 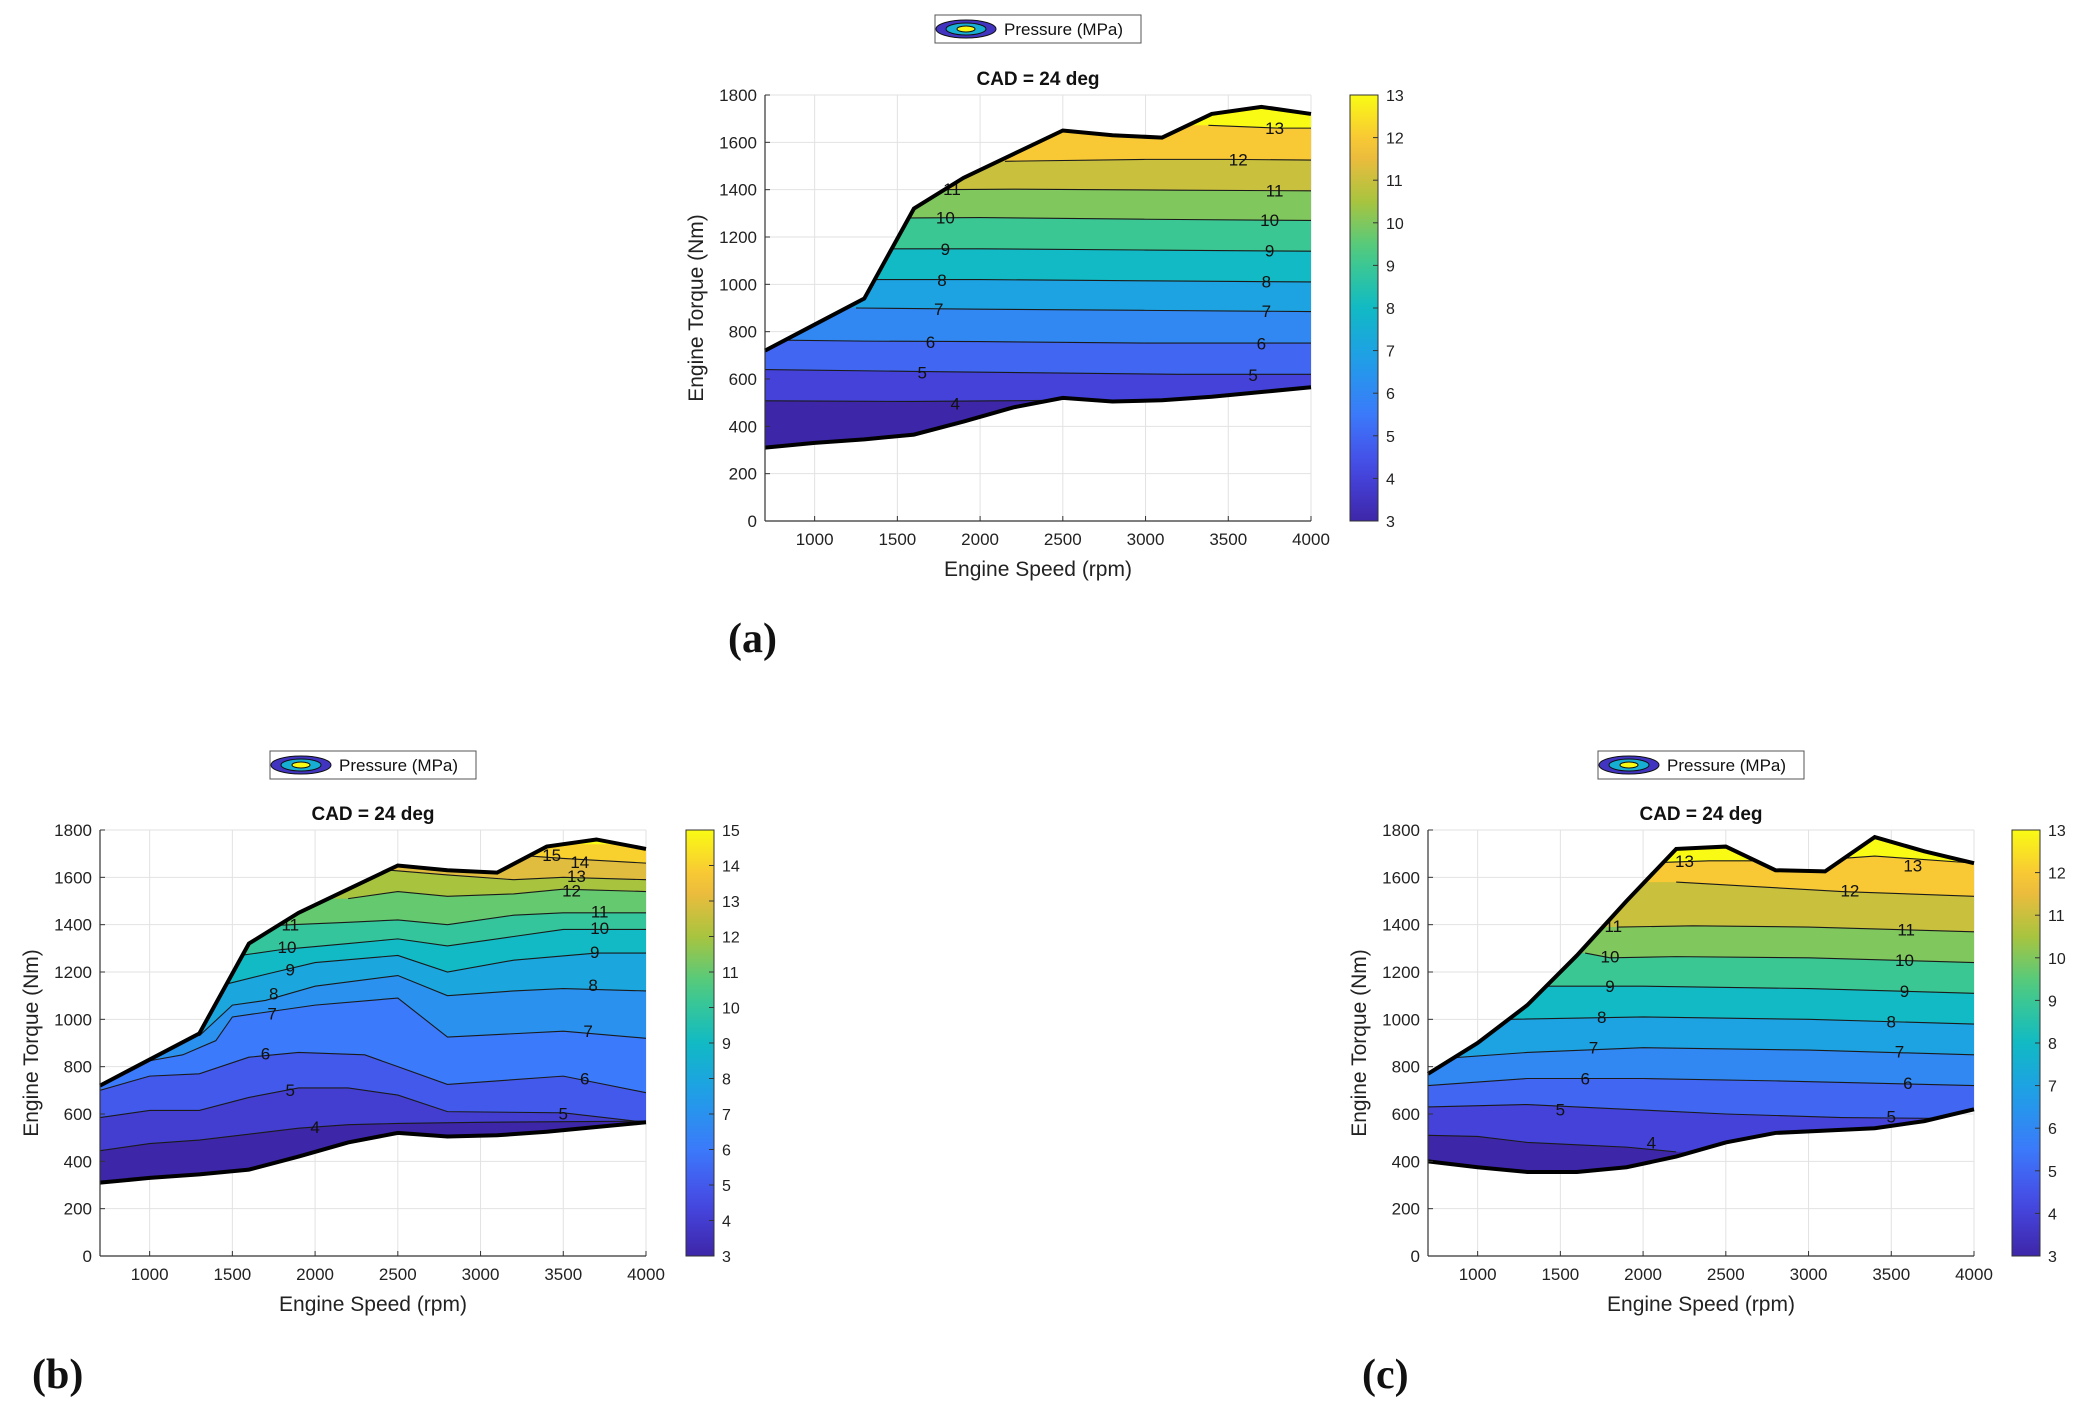 What do you see at coordinates (1809, 1274) in the screenshot?
I see `x-tick-label: 3000` at bounding box center [1809, 1274].